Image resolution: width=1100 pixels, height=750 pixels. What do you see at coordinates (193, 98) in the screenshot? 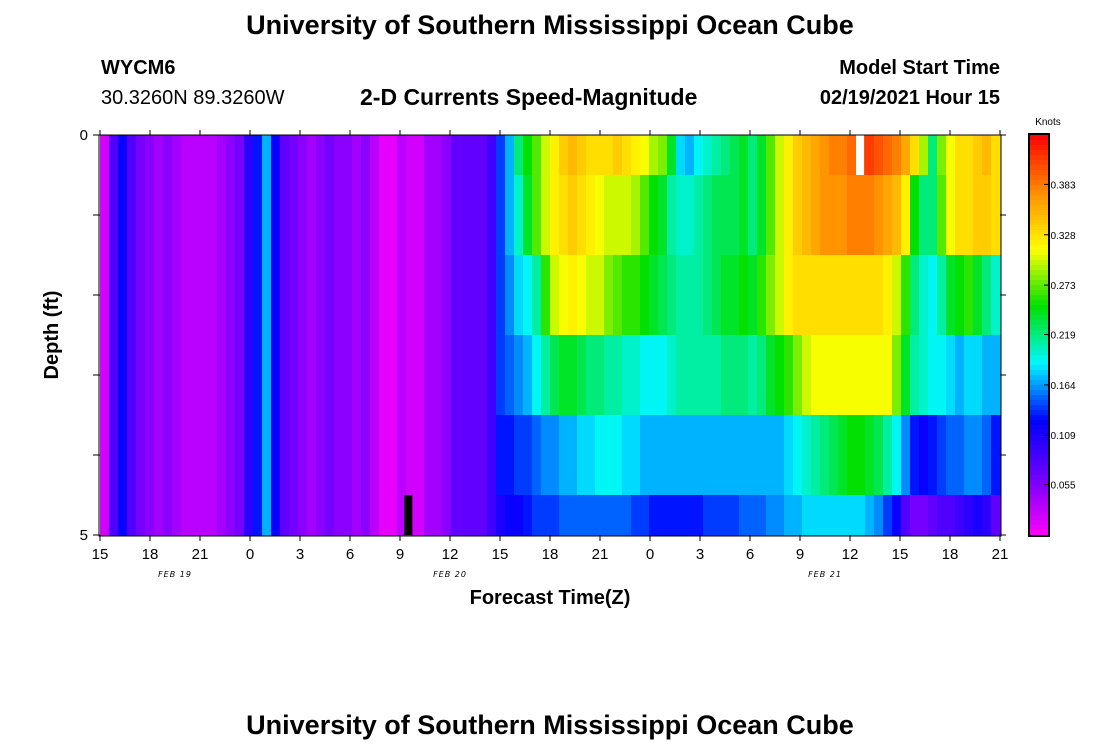
I see `station-coords: 30.3260N 89.3260W` at bounding box center [193, 98].